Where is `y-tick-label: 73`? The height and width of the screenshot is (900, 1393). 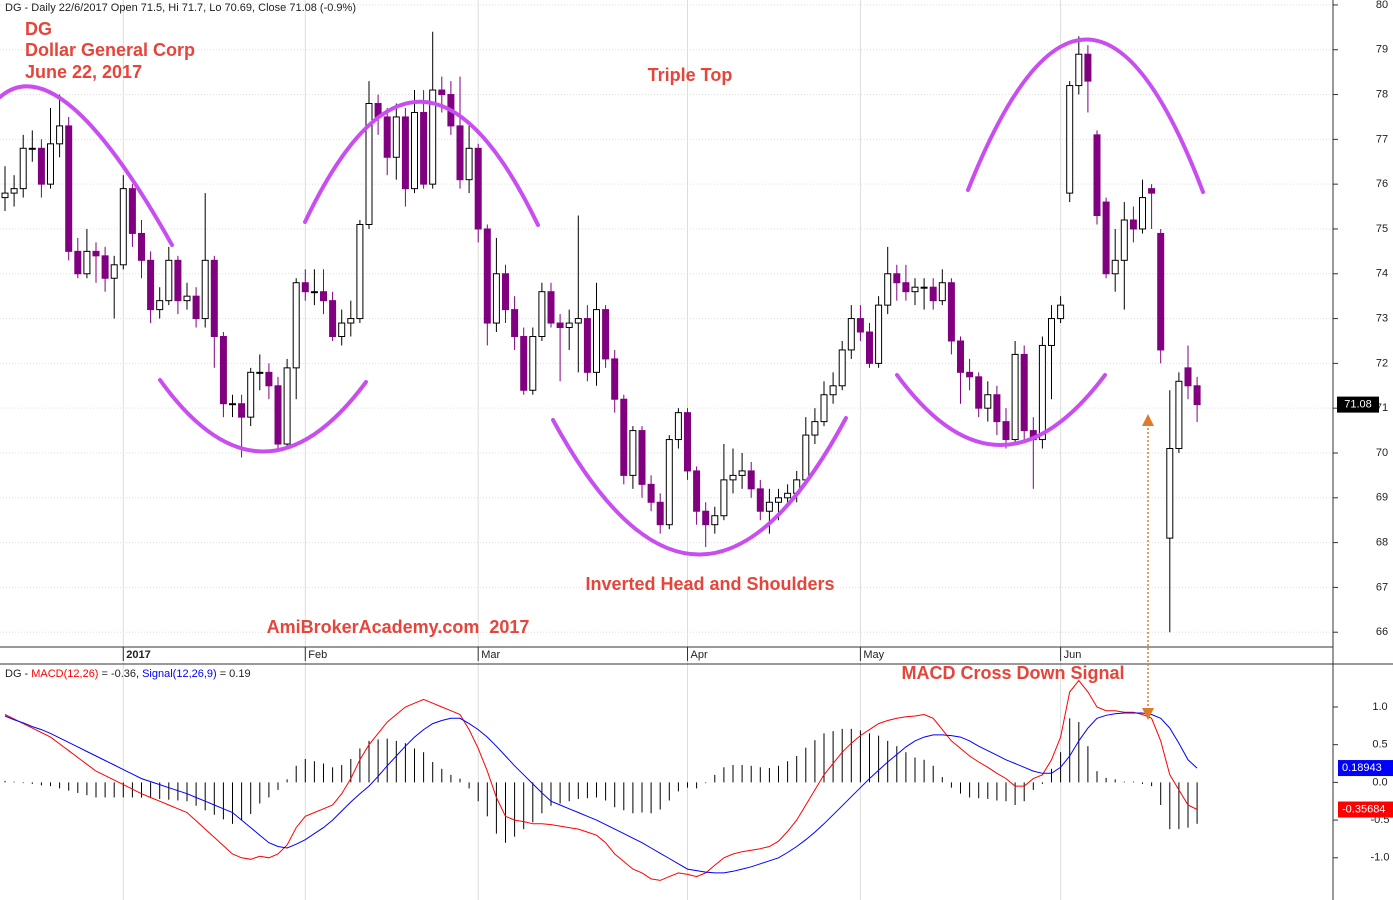
y-tick-label: 73 is located at coordinates (1382, 318).